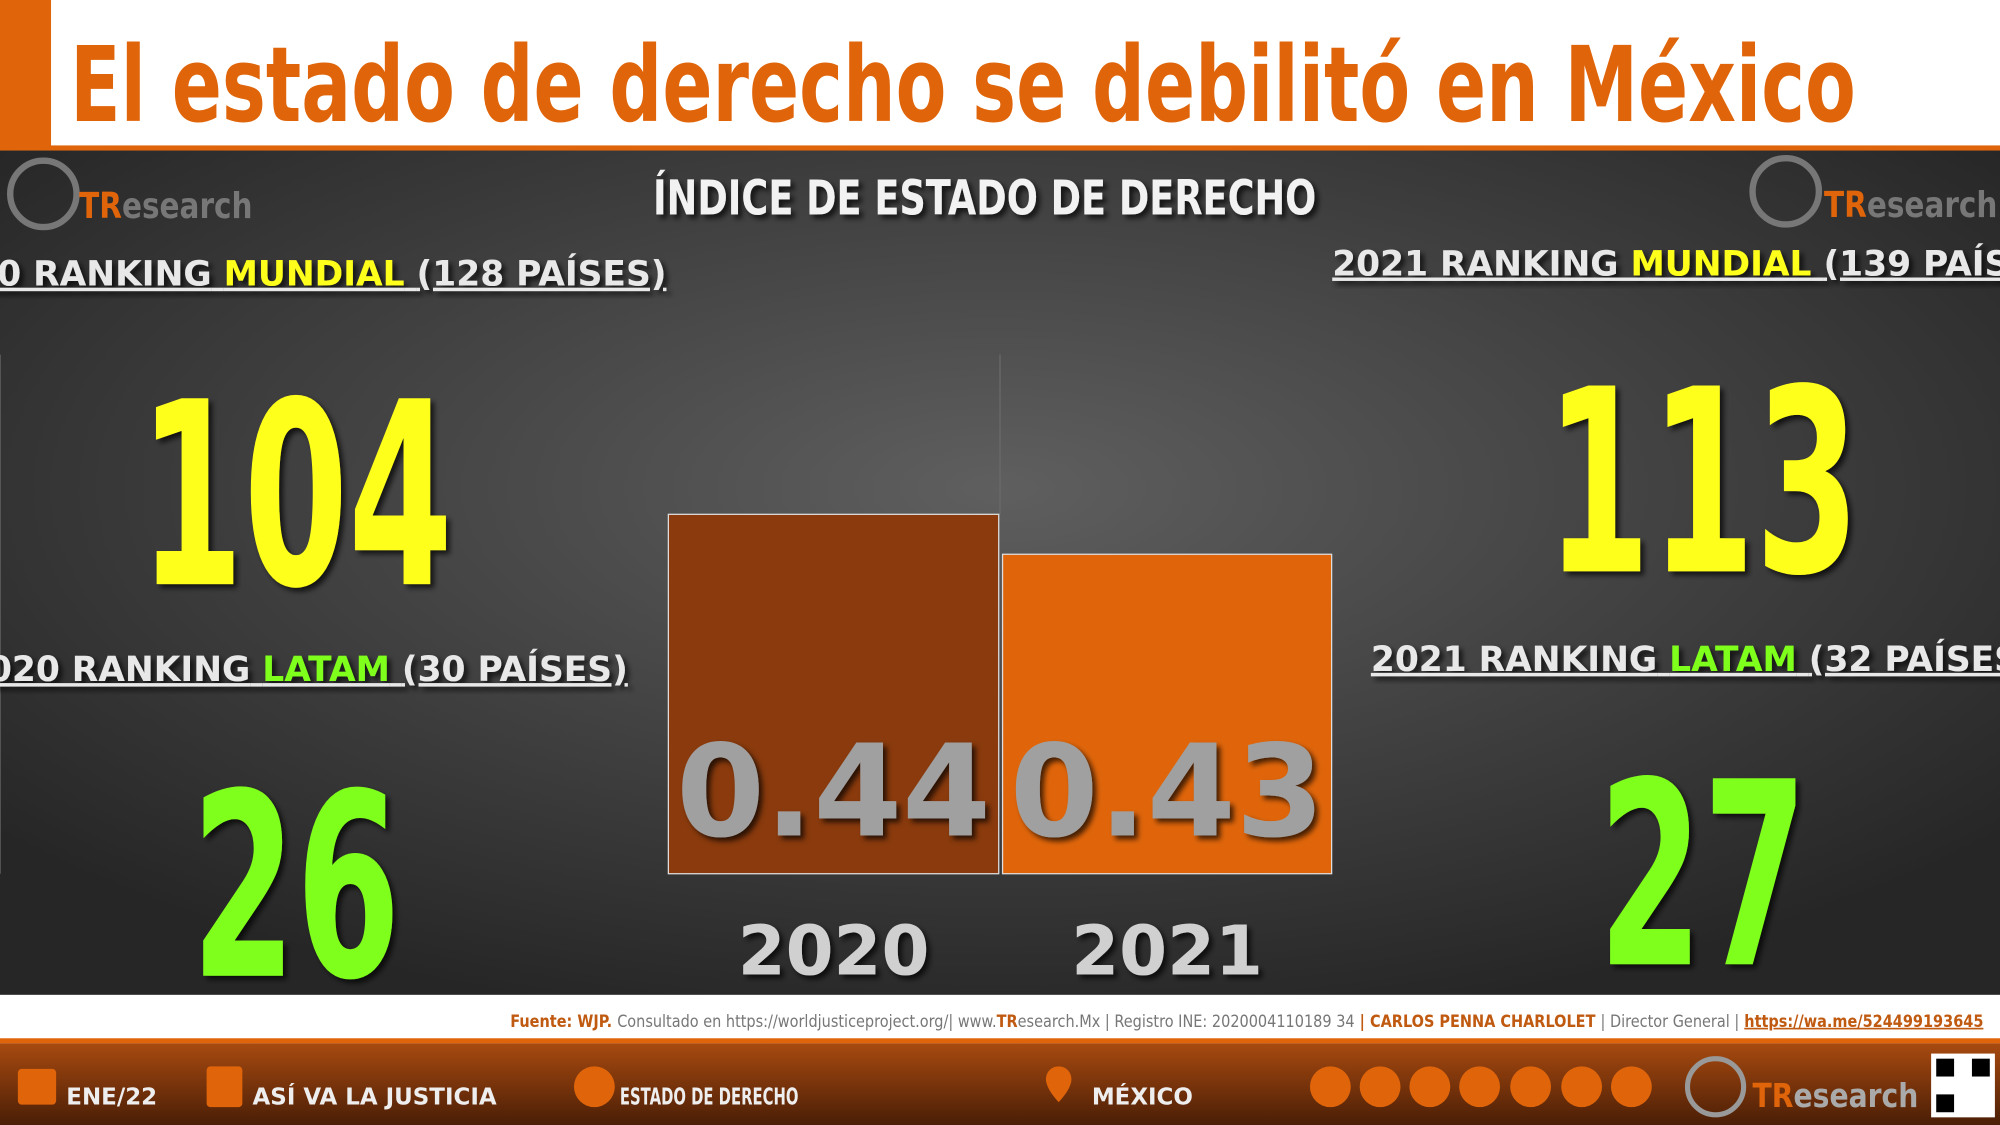  What do you see at coordinates (882, 1087) in the screenshot?
I see `footer-icons` at bounding box center [882, 1087].